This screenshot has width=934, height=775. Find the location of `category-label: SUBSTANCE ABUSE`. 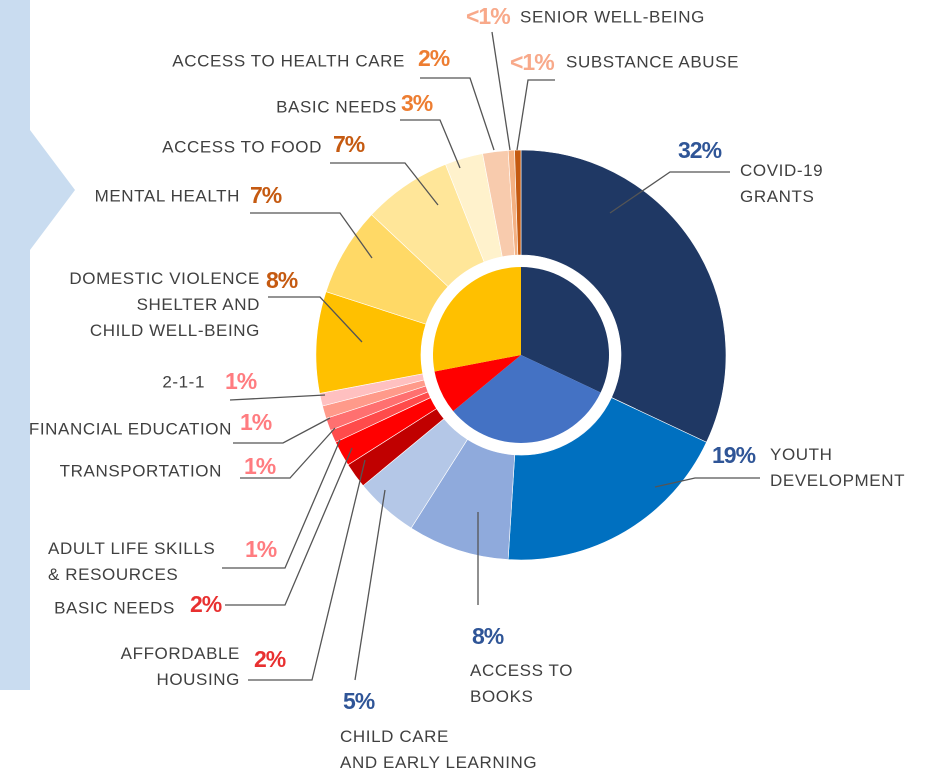

category-label: SUBSTANCE ABUSE is located at coordinates (652, 61).